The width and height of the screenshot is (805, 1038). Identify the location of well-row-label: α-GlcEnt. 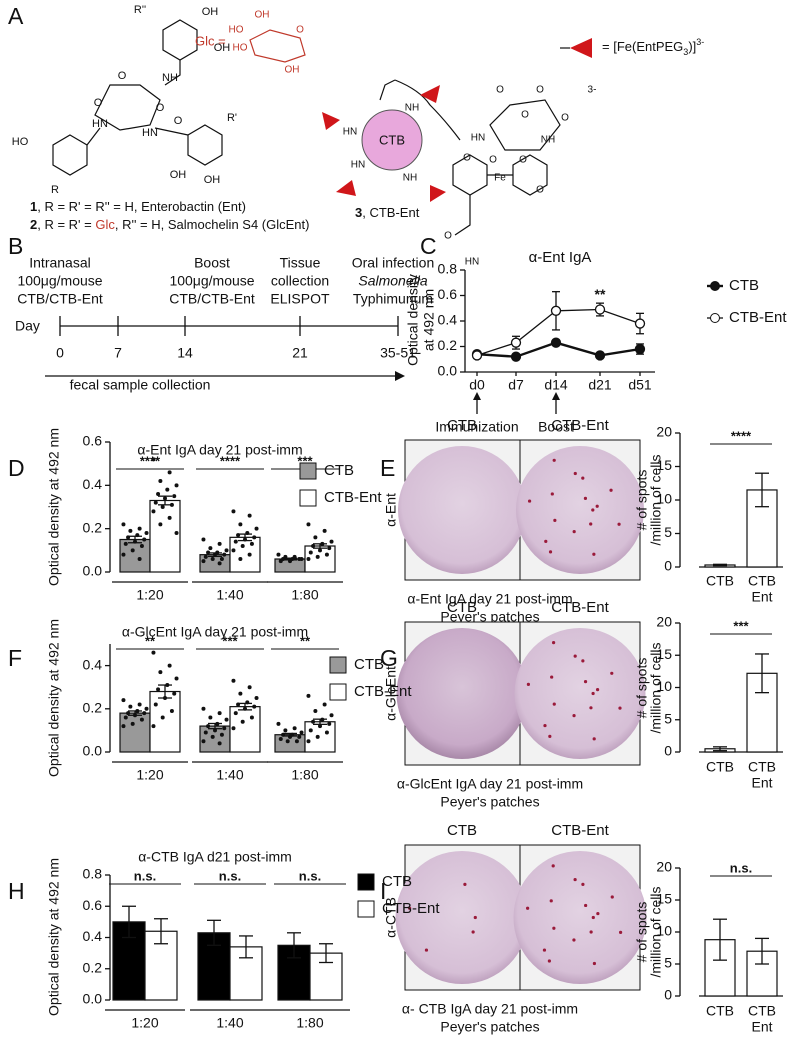
(391, 693).